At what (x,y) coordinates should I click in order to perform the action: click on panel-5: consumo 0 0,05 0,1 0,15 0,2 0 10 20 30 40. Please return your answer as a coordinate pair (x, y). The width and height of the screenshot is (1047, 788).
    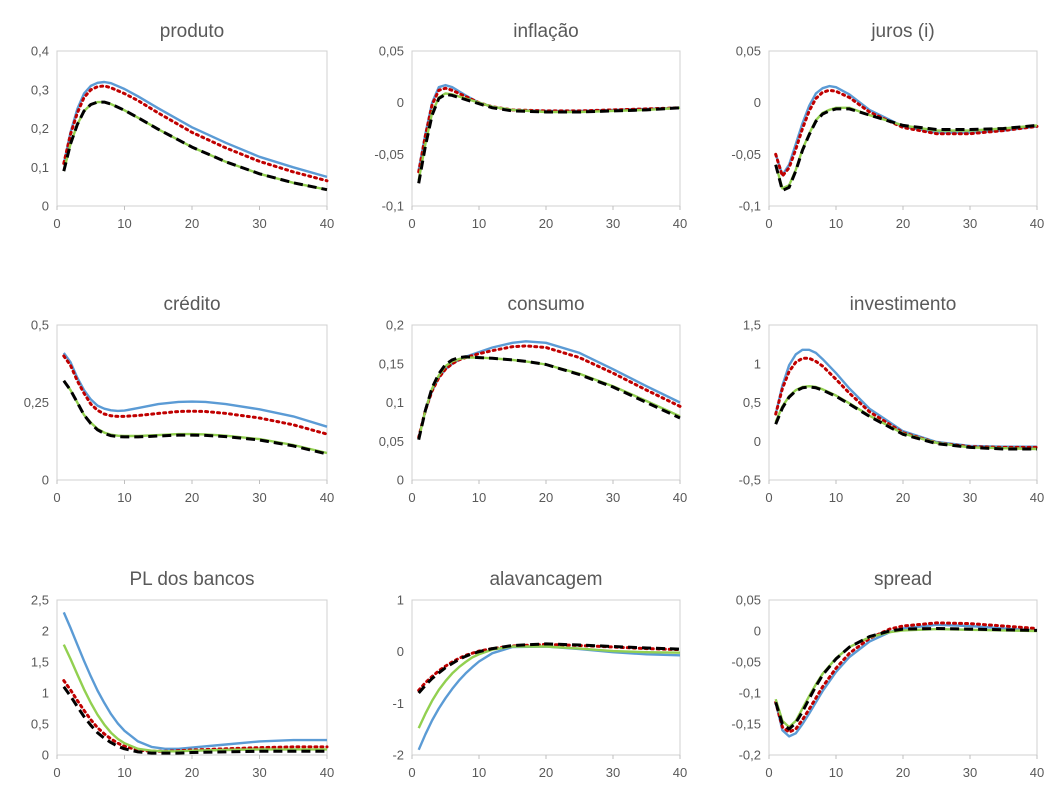
    Looking at the image, I should click on (533, 399).